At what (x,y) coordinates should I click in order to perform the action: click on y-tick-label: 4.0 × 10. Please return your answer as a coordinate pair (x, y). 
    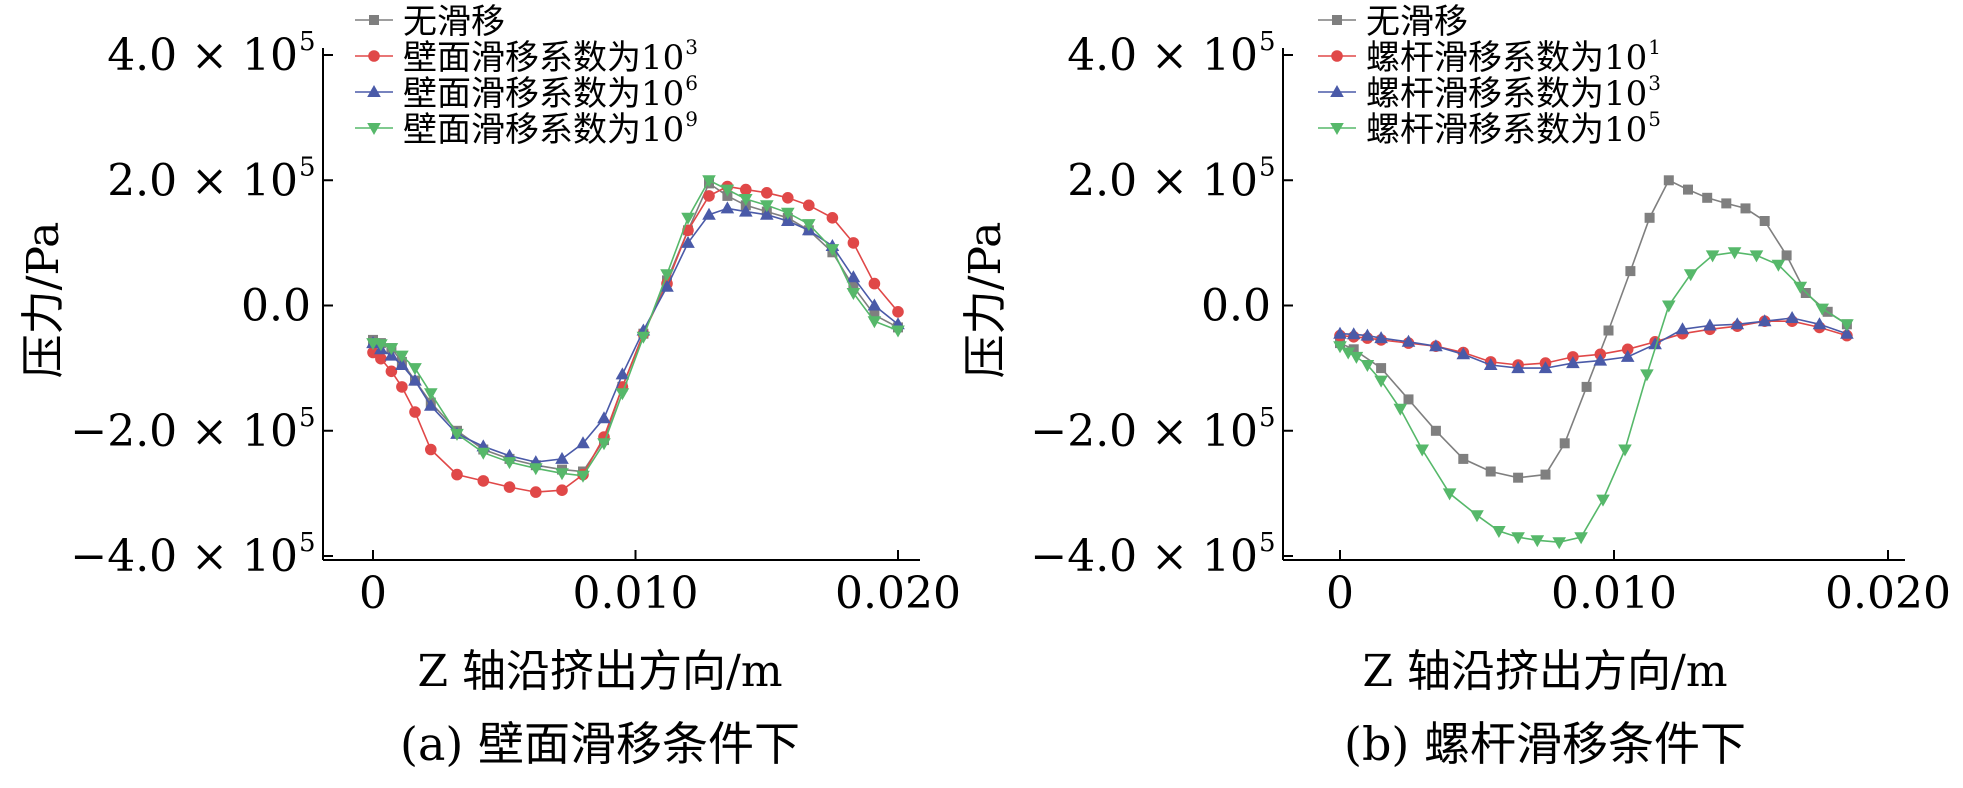
    Looking at the image, I should click on (202, 55).